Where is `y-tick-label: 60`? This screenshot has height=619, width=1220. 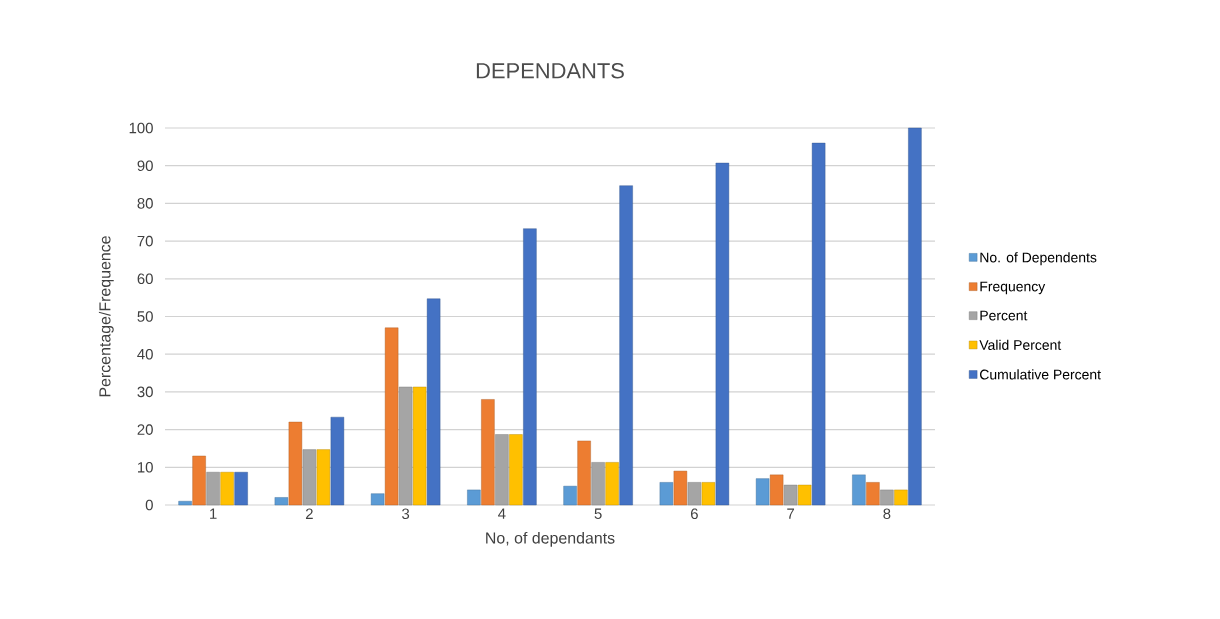
y-tick-label: 60 is located at coordinates (145, 279).